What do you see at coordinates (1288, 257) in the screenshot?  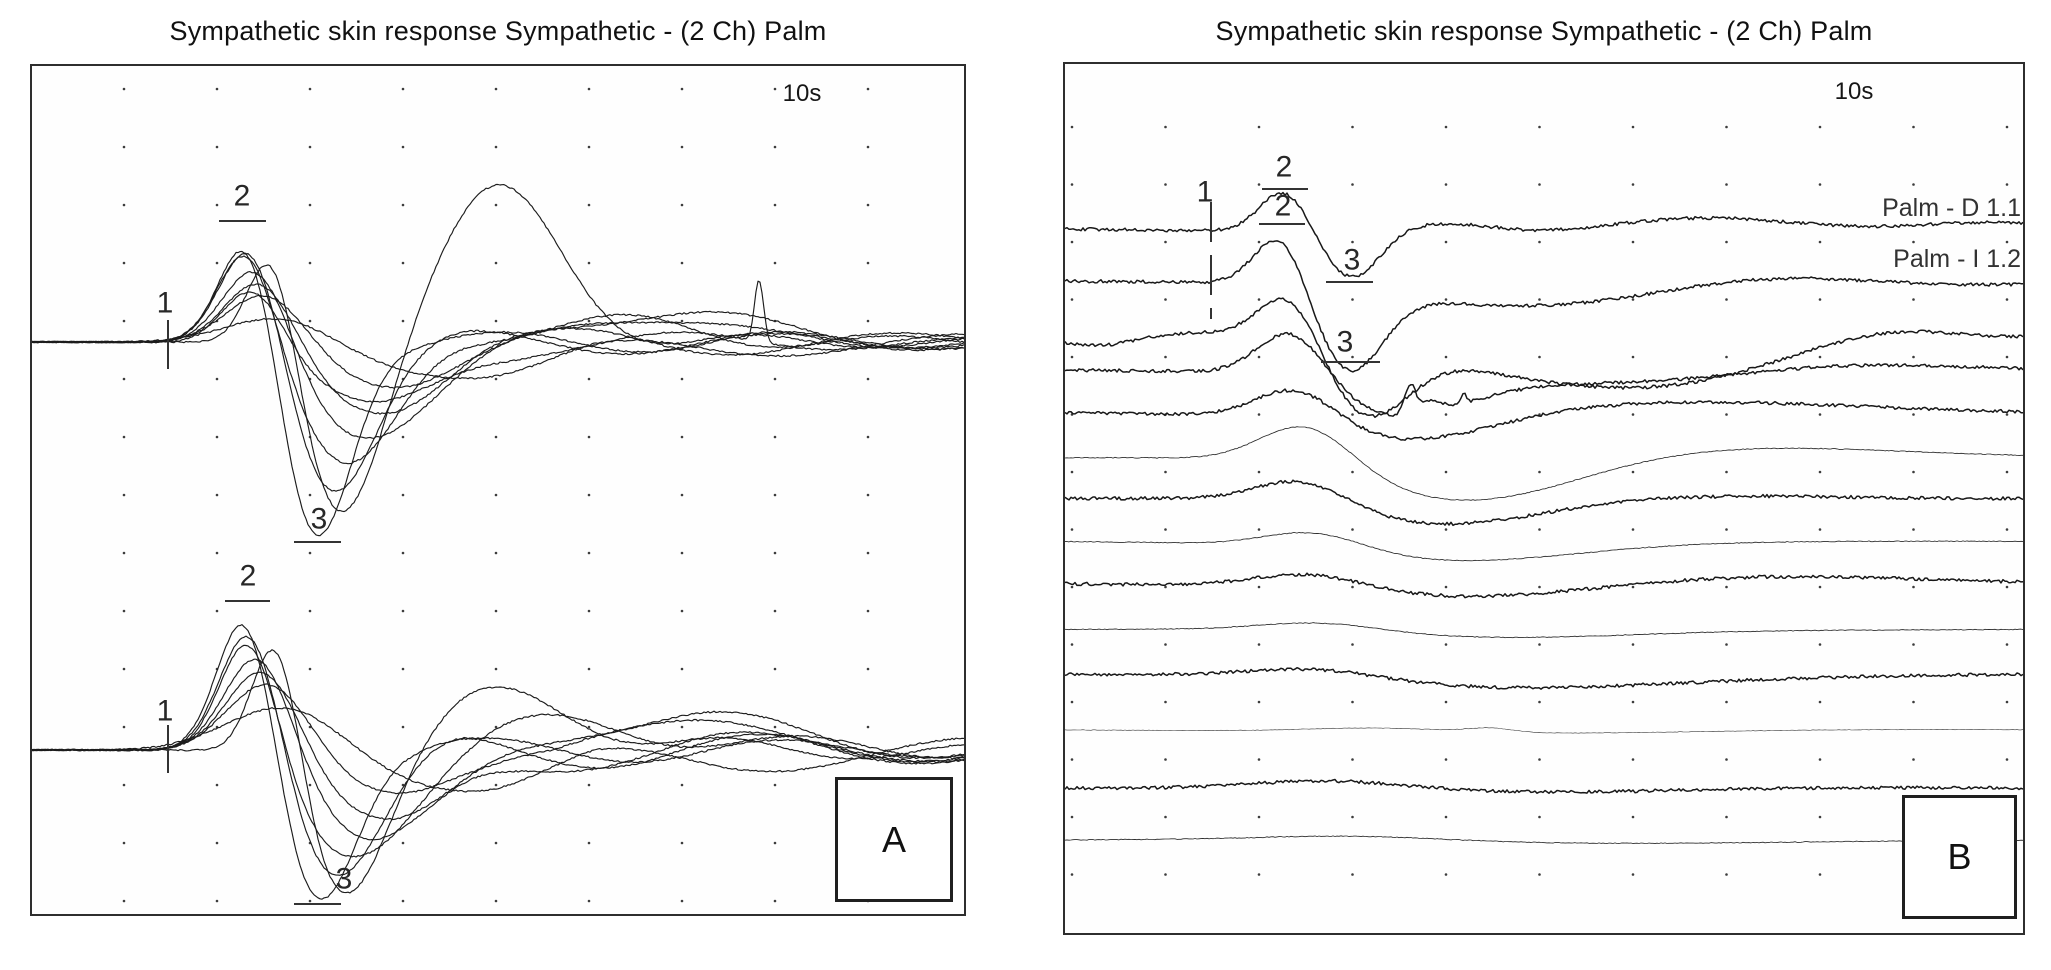 I see `panel-b-markers: 1 2 2 3 3` at bounding box center [1288, 257].